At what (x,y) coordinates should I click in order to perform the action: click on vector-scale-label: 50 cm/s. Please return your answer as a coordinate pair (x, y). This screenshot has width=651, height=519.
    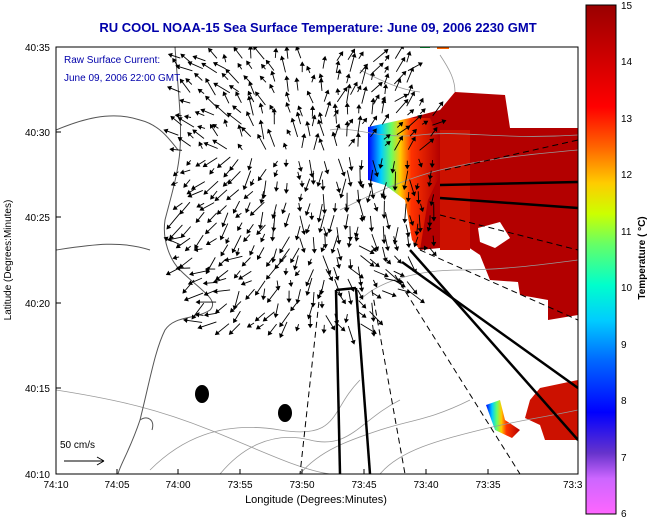
    Looking at the image, I should click on (77, 445).